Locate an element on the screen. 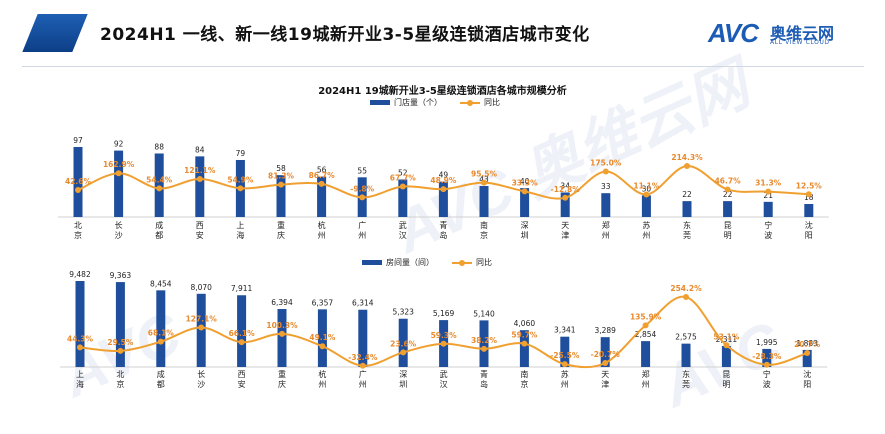 This screenshot has width=885, height=434. chart1-bar-value-label: 21 is located at coordinates (768, 195).